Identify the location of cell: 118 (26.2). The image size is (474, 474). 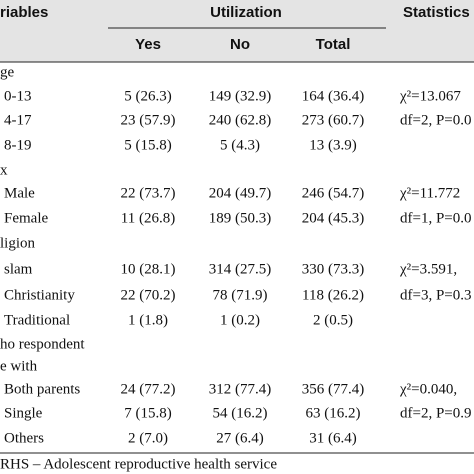
(333, 295).